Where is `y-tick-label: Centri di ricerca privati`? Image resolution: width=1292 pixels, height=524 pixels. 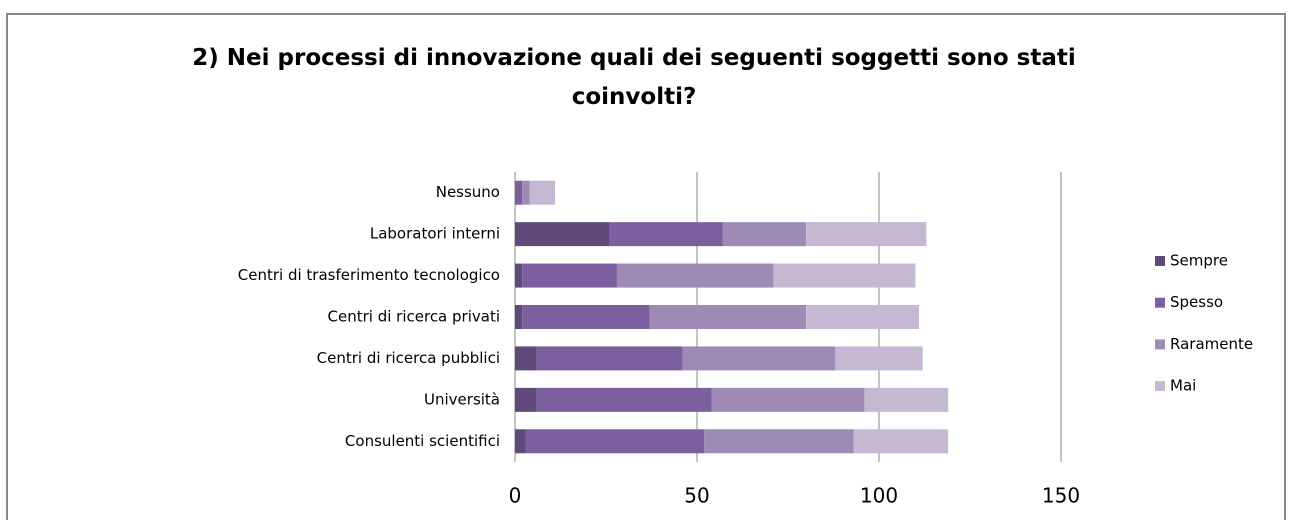
y-tick-label: Centri di ricerca privati is located at coordinates (414, 317).